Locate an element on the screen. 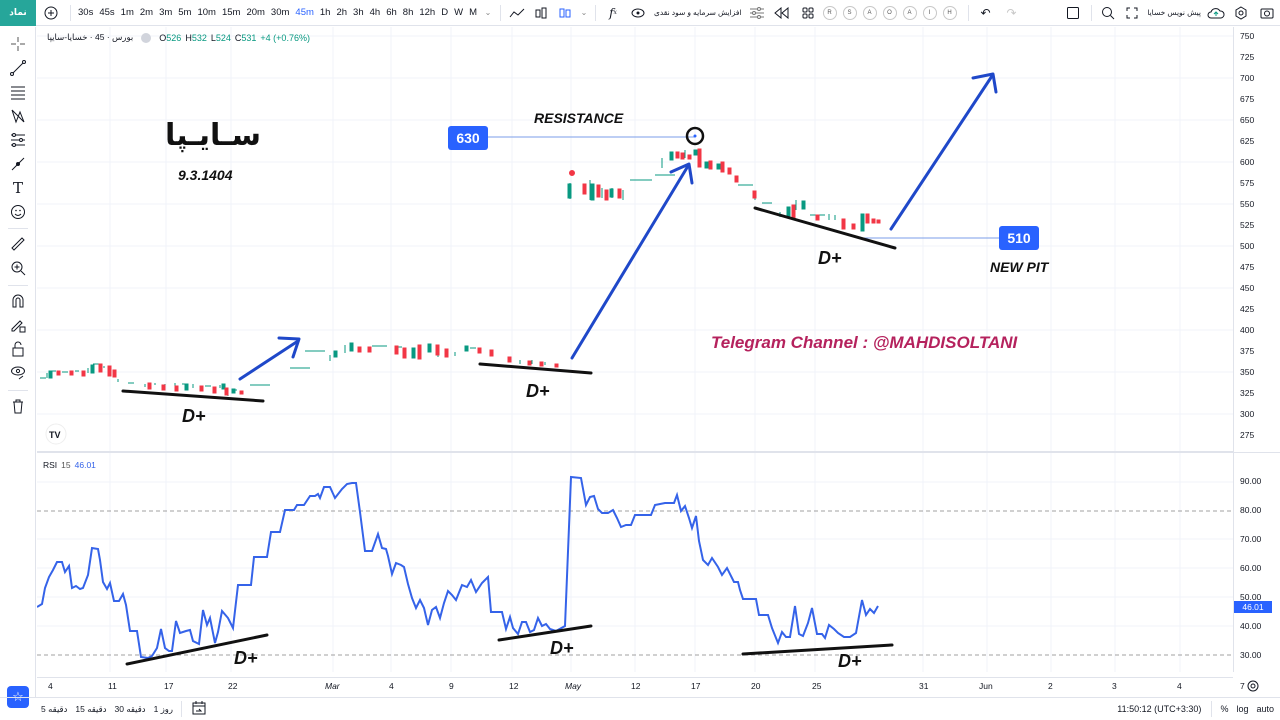 The height and width of the screenshot is (720, 1280). rsi-trendlines is located at coordinates (509, 645).